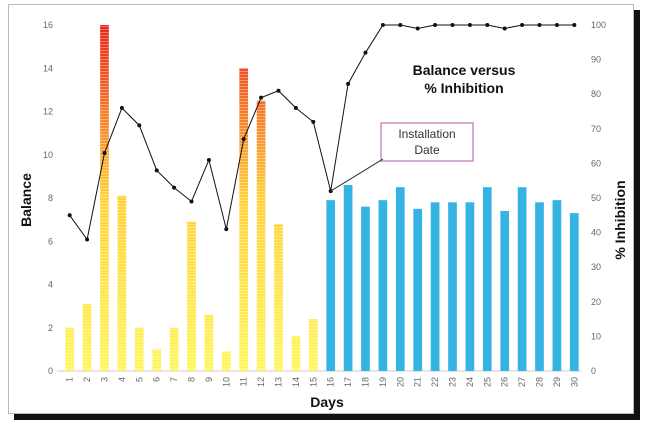 The height and width of the screenshot is (424, 645). I want to click on x-tick-label: 2, so click(87, 379).